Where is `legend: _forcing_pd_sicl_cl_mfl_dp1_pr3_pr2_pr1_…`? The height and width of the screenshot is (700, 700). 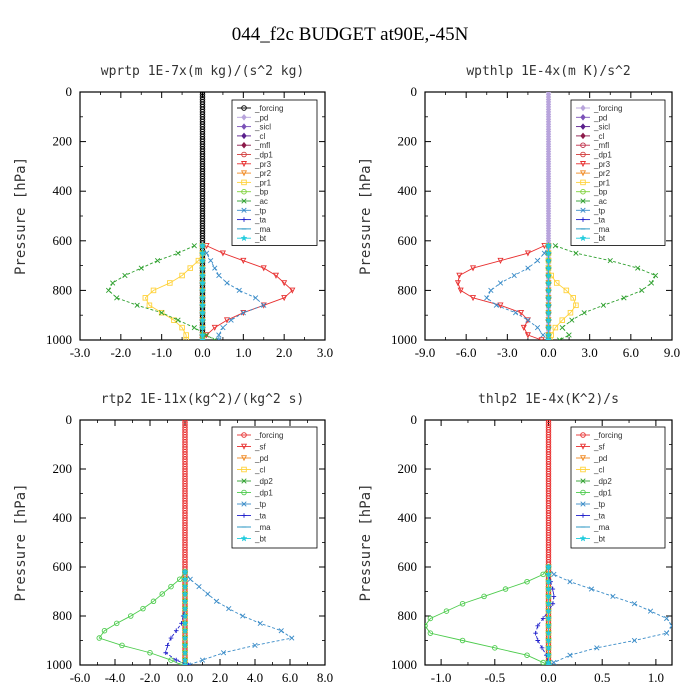
legend: _forcing_pd_sicl_cl_mfl_dp1_pr3_pr2_pr1_… is located at coordinates (618, 172).